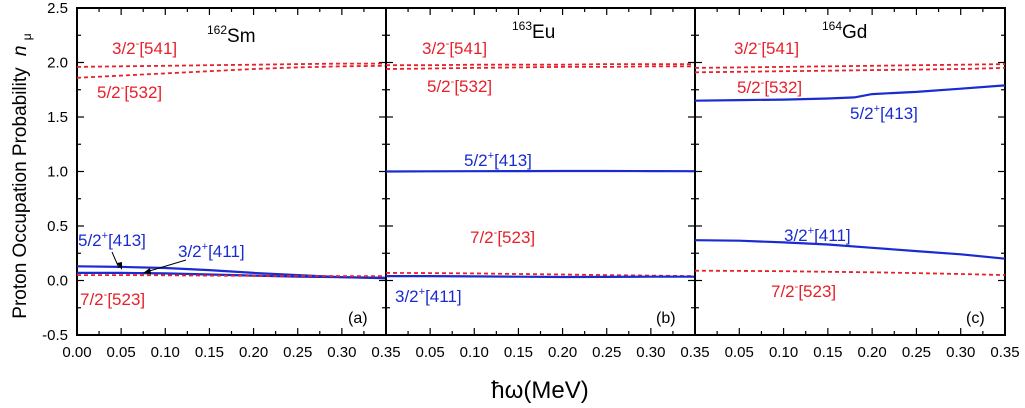 This screenshot has height=408, width=1025. Describe the element at coordinates (27, 36) in the screenshot. I see `y-axis-subscript: μ` at that location.